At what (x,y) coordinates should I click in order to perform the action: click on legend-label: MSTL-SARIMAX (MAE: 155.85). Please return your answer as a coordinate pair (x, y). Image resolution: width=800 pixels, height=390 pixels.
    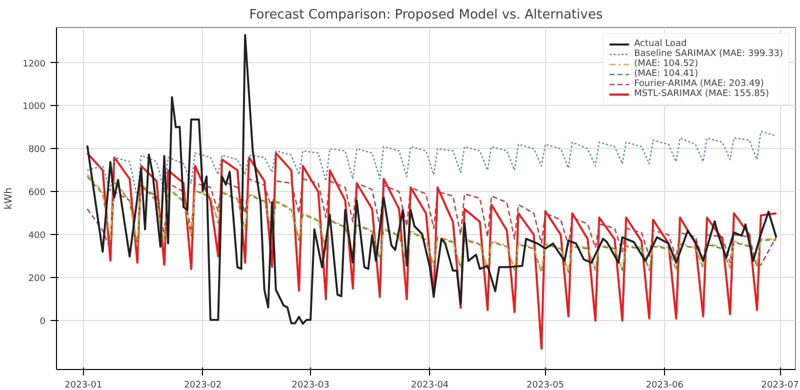
    Looking at the image, I should click on (702, 94).